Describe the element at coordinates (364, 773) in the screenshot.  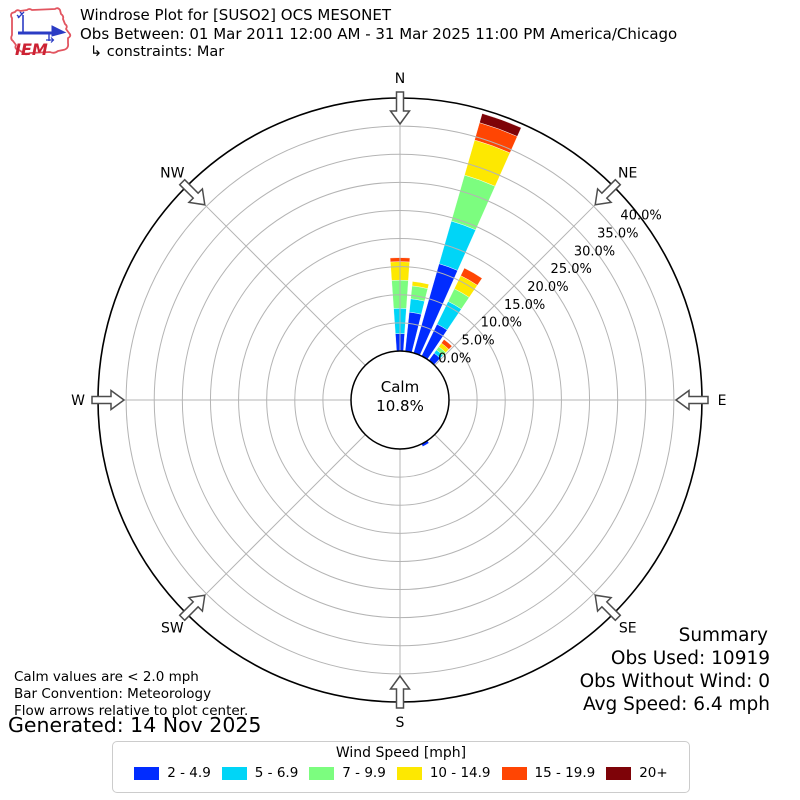
I see `legend-entry-label: 7 - 9.9` at that location.